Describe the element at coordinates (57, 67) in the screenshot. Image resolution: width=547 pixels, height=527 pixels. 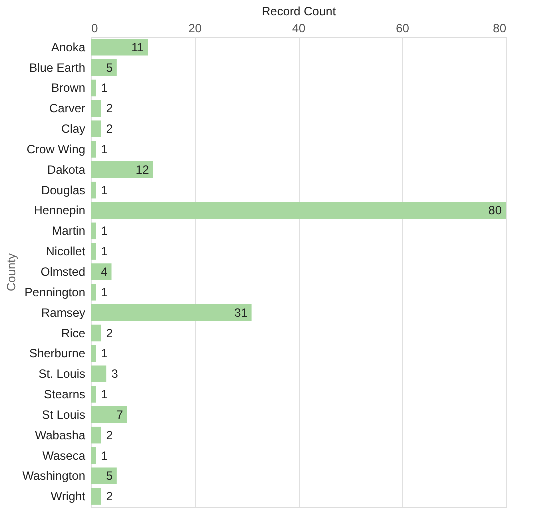
I see `y-tick-label: Blue Earth` at that location.